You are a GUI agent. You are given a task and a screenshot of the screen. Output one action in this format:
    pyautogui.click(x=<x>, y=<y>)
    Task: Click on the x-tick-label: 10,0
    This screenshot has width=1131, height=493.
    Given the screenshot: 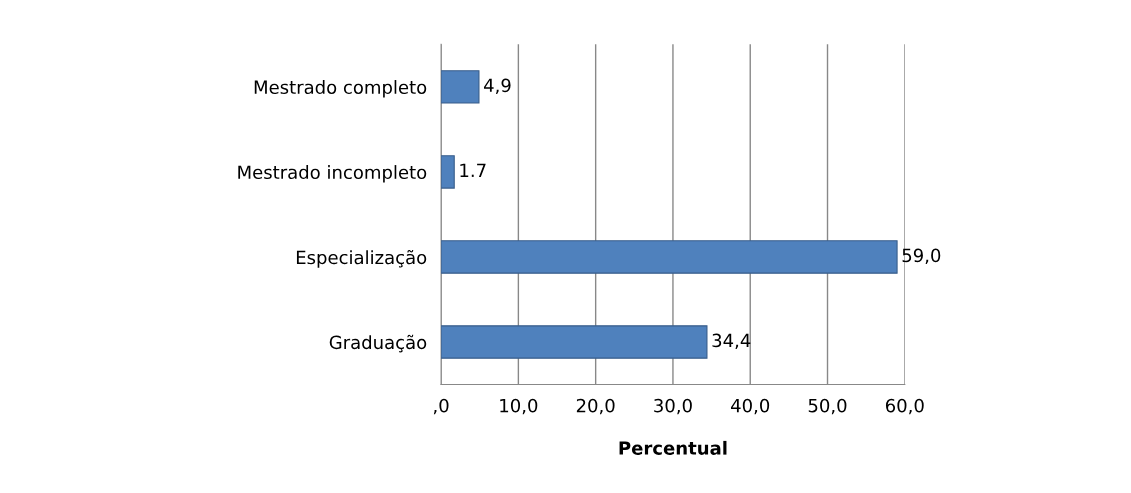 What is the action you would take?
    pyautogui.click(x=519, y=406)
    